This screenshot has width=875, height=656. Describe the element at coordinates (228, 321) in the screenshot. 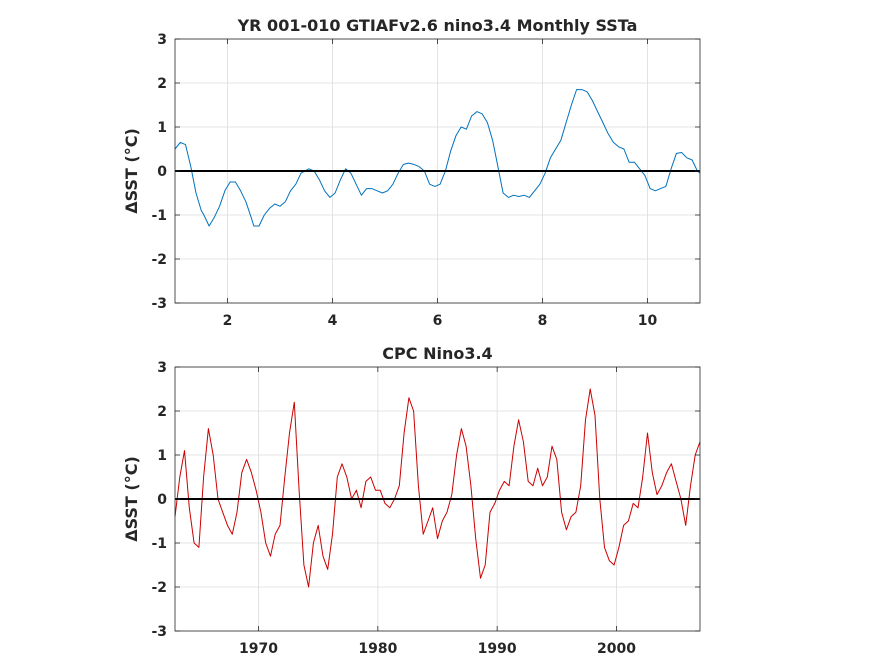

I see `x-tick-label: 2` at that location.